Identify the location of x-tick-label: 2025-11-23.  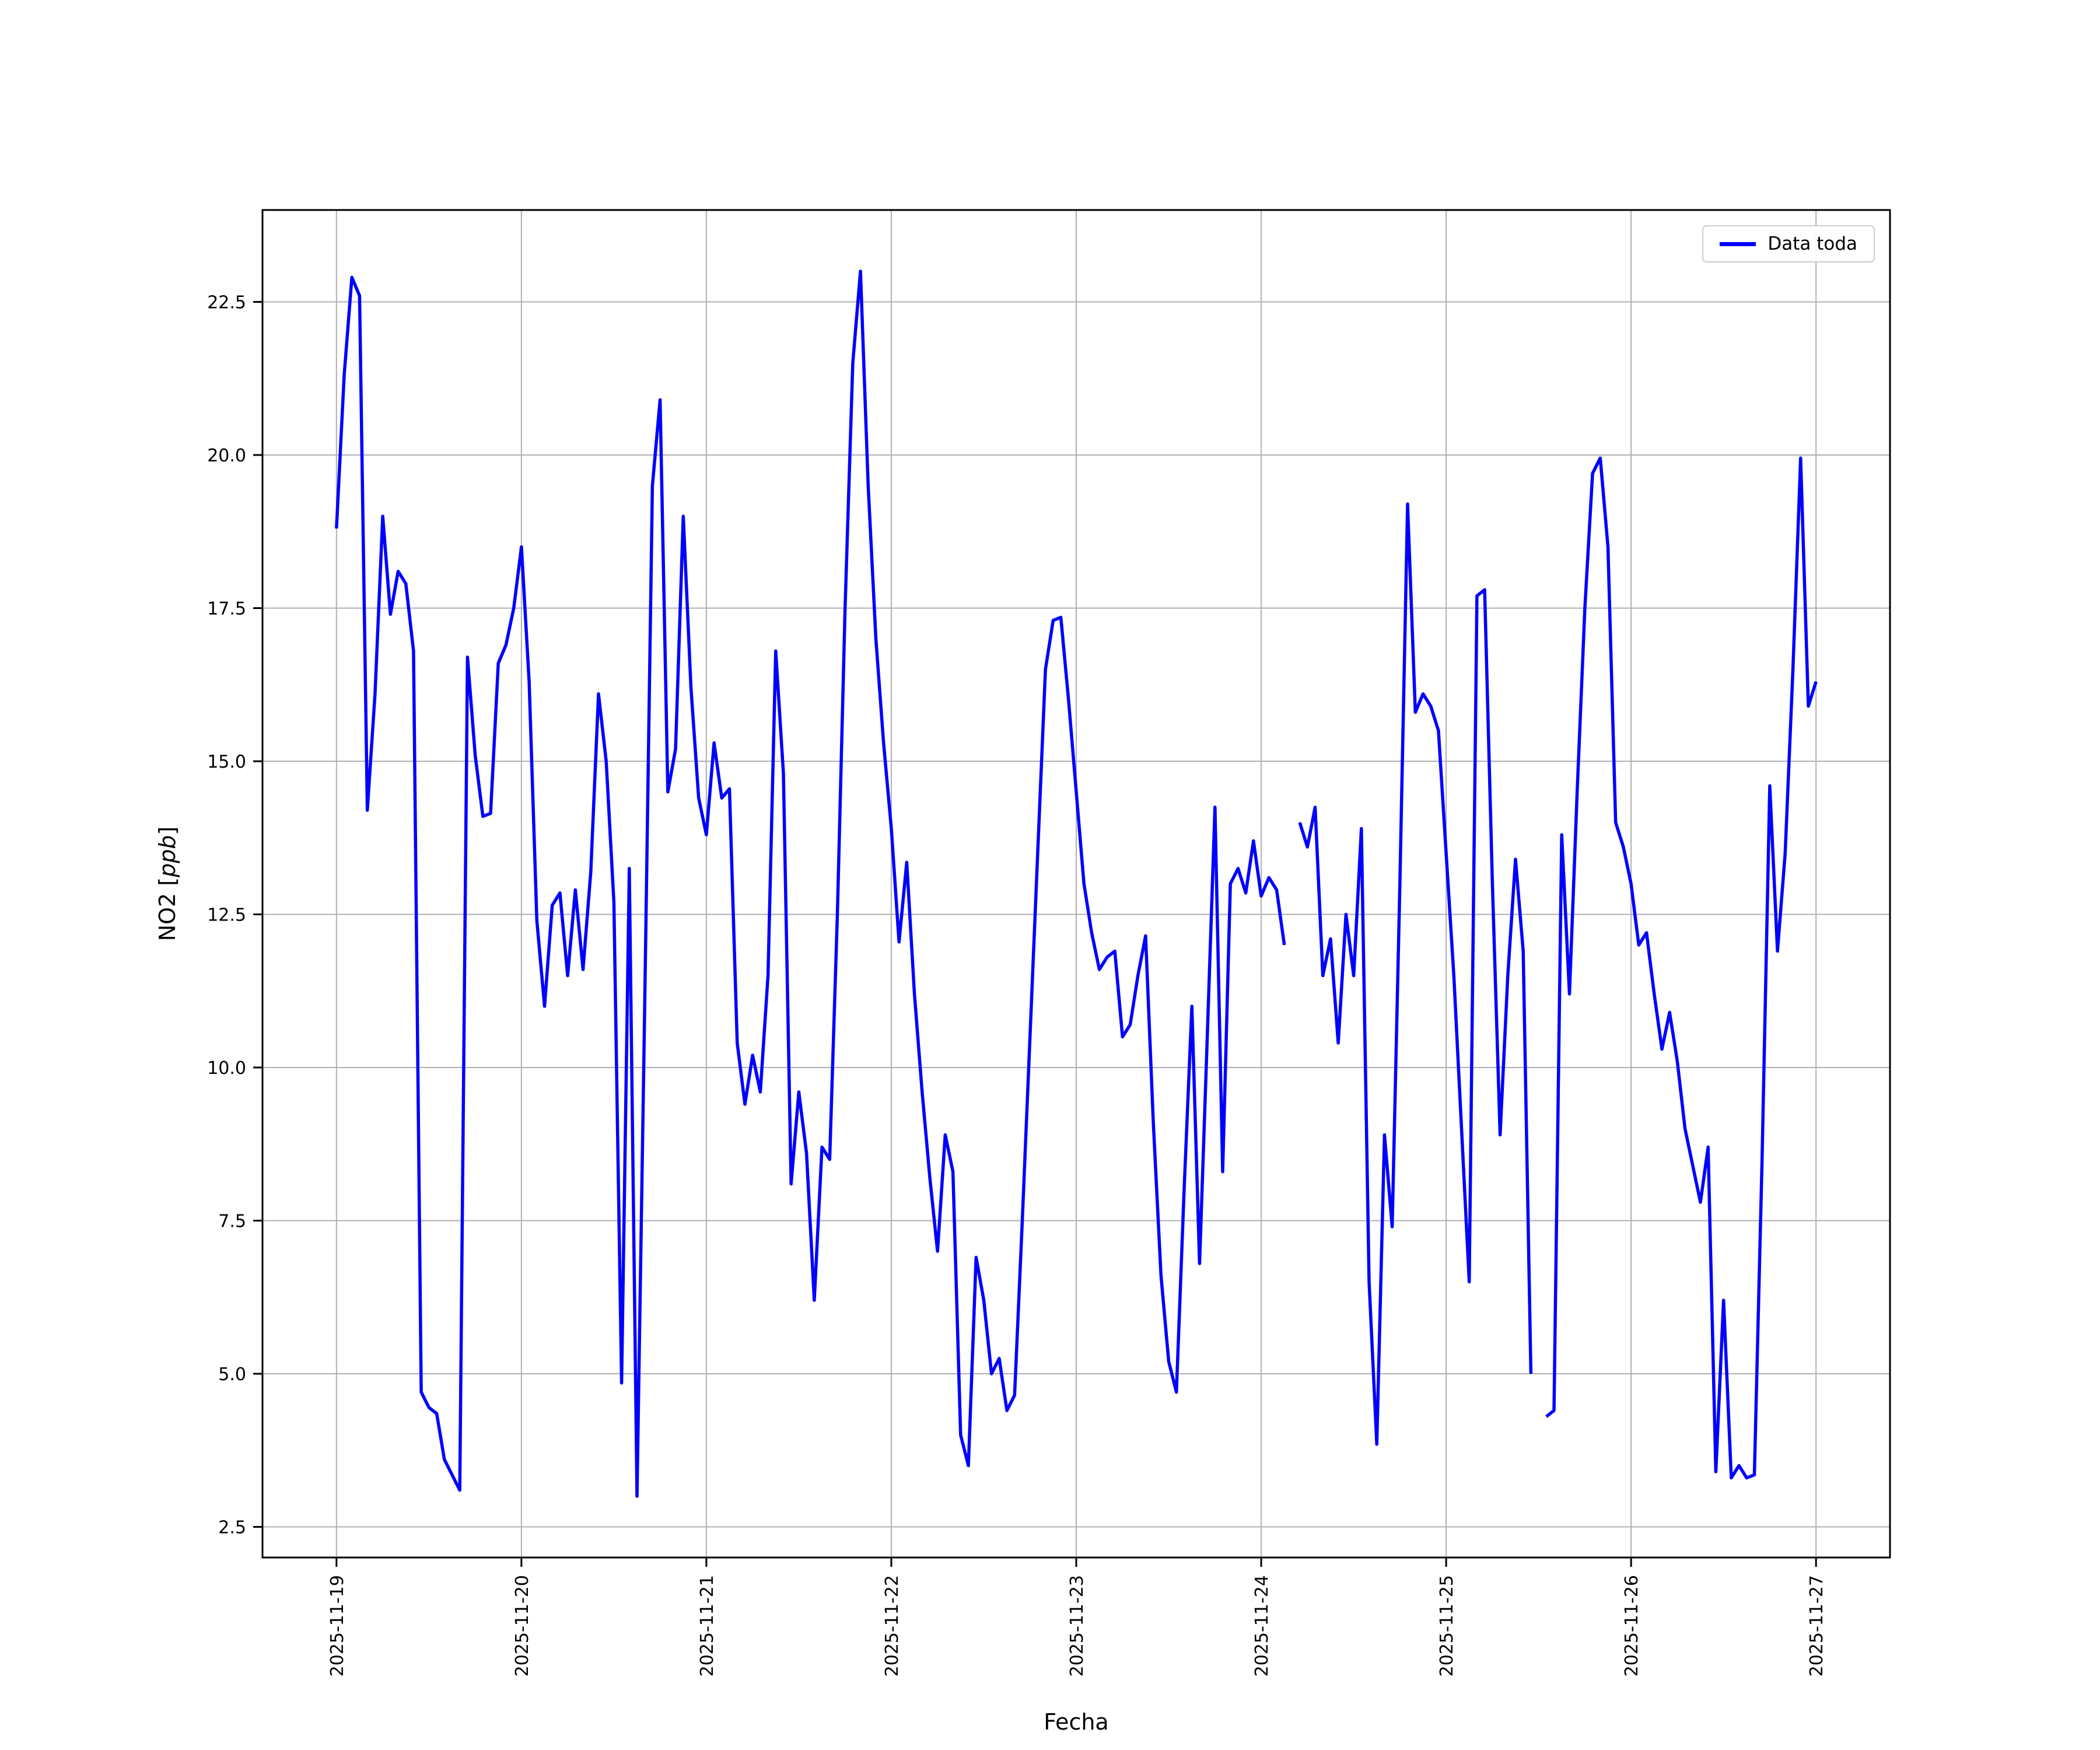
(1077, 1625).